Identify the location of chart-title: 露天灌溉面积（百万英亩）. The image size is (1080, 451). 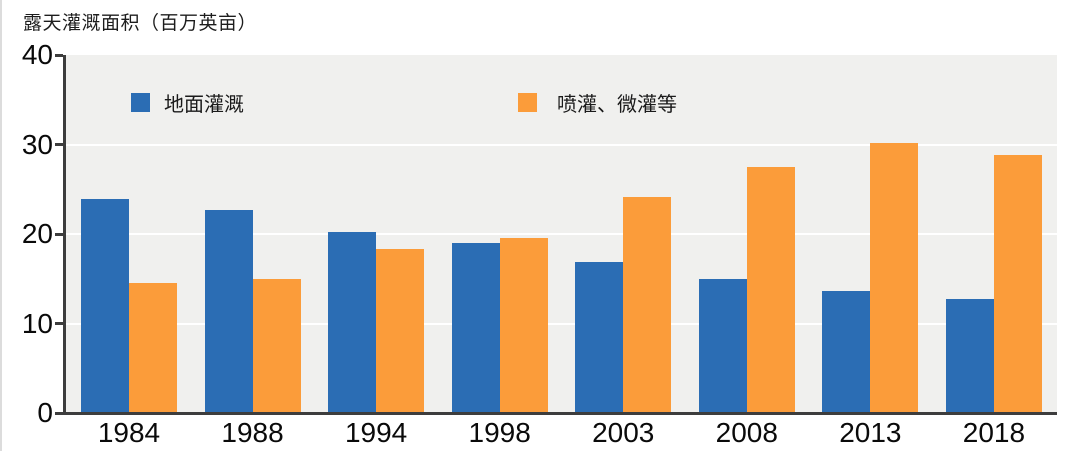
(140, 23).